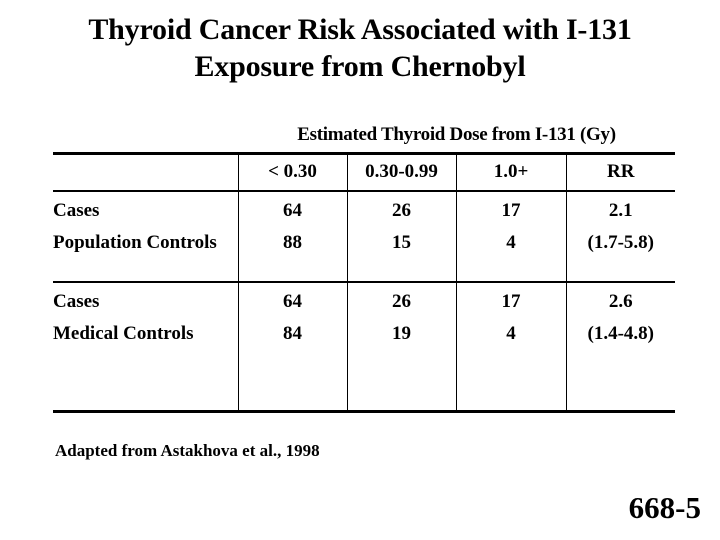 The width and height of the screenshot is (720, 540). Describe the element at coordinates (401, 242) in the screenshot. I see `cell-value: 15` at that location.